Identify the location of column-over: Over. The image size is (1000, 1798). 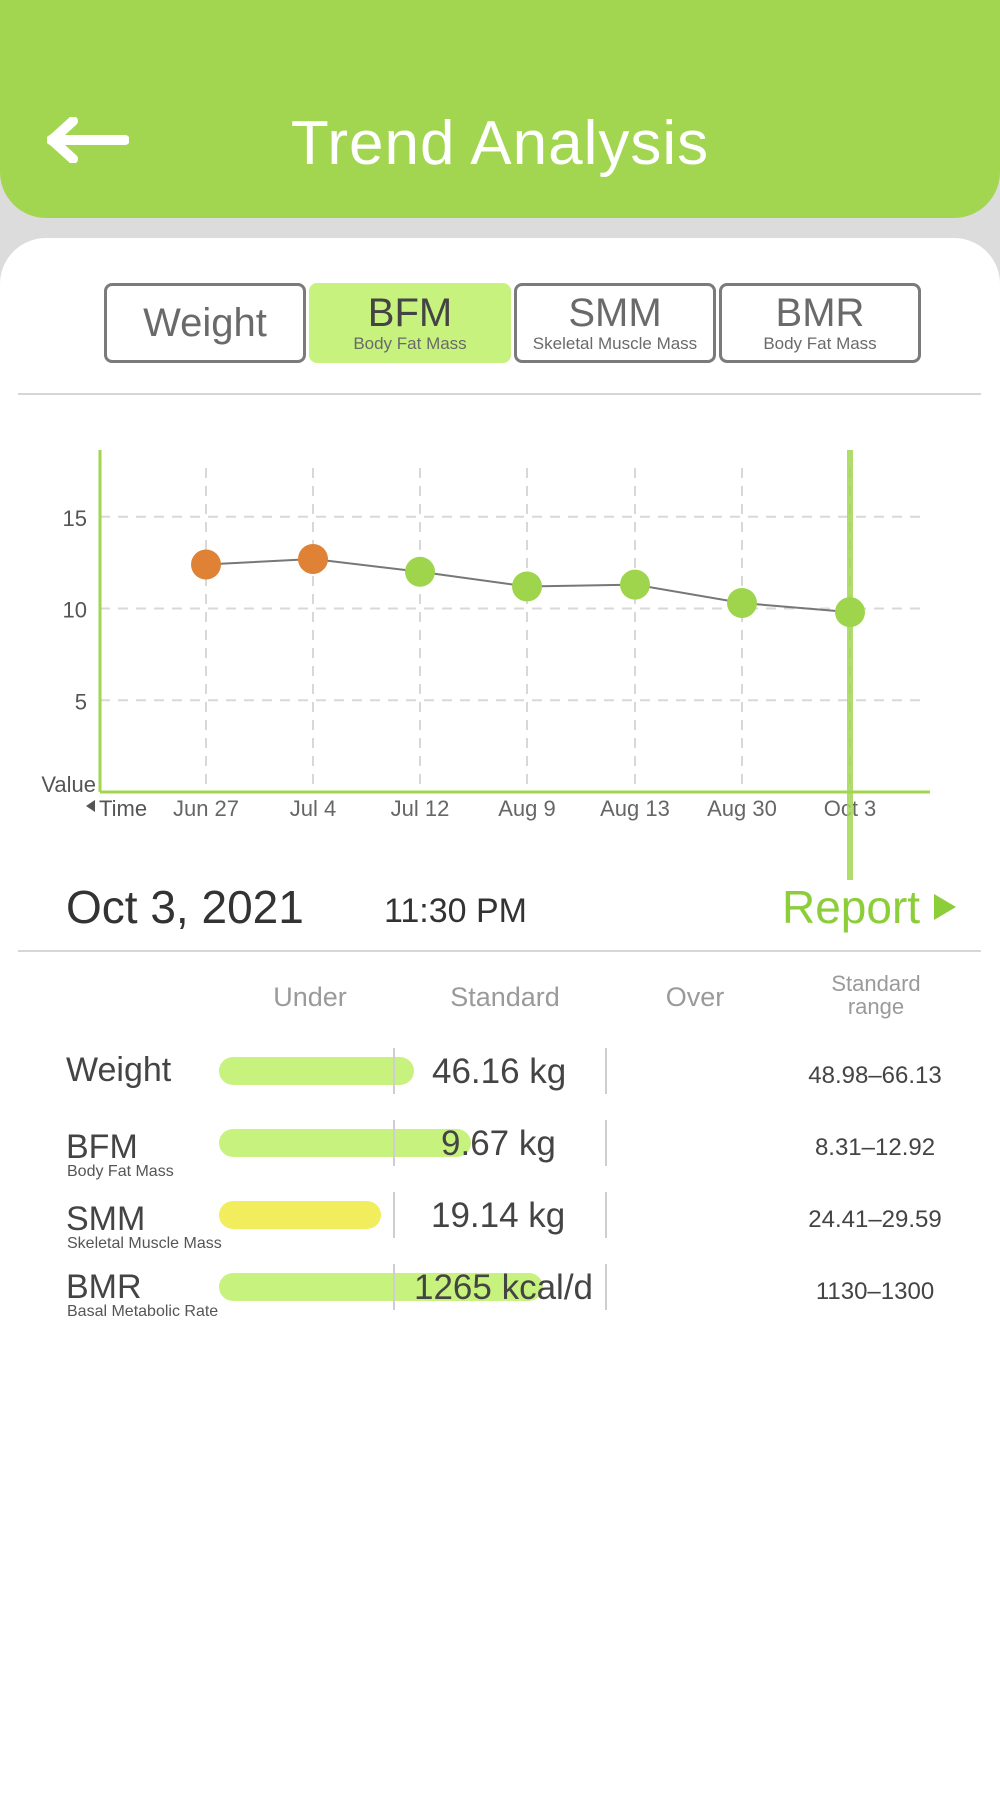
(695, 997).